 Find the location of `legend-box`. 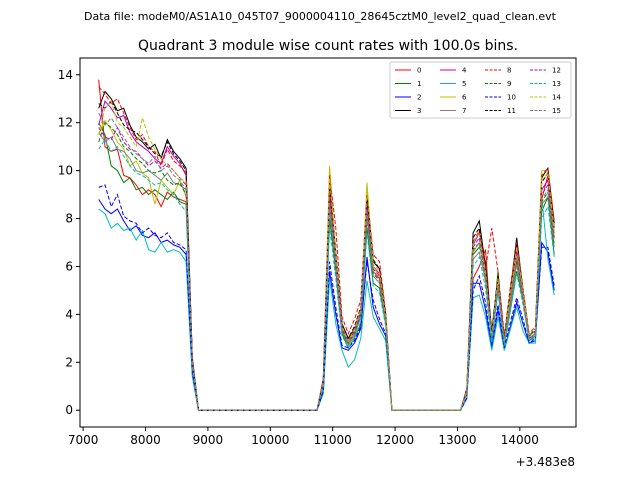

legend-box is located at coordinates (480, 90).